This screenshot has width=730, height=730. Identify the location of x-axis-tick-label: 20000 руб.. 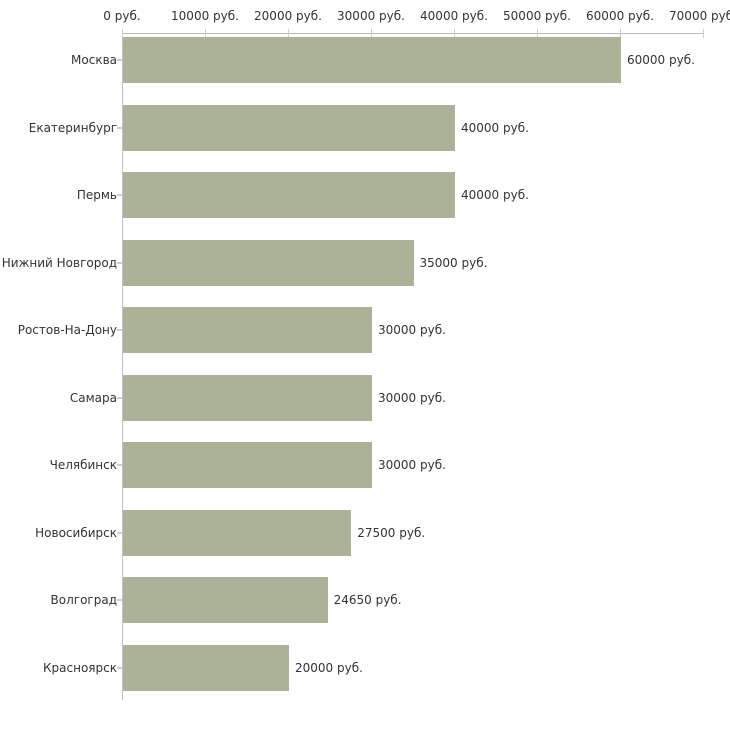
(288, 16).